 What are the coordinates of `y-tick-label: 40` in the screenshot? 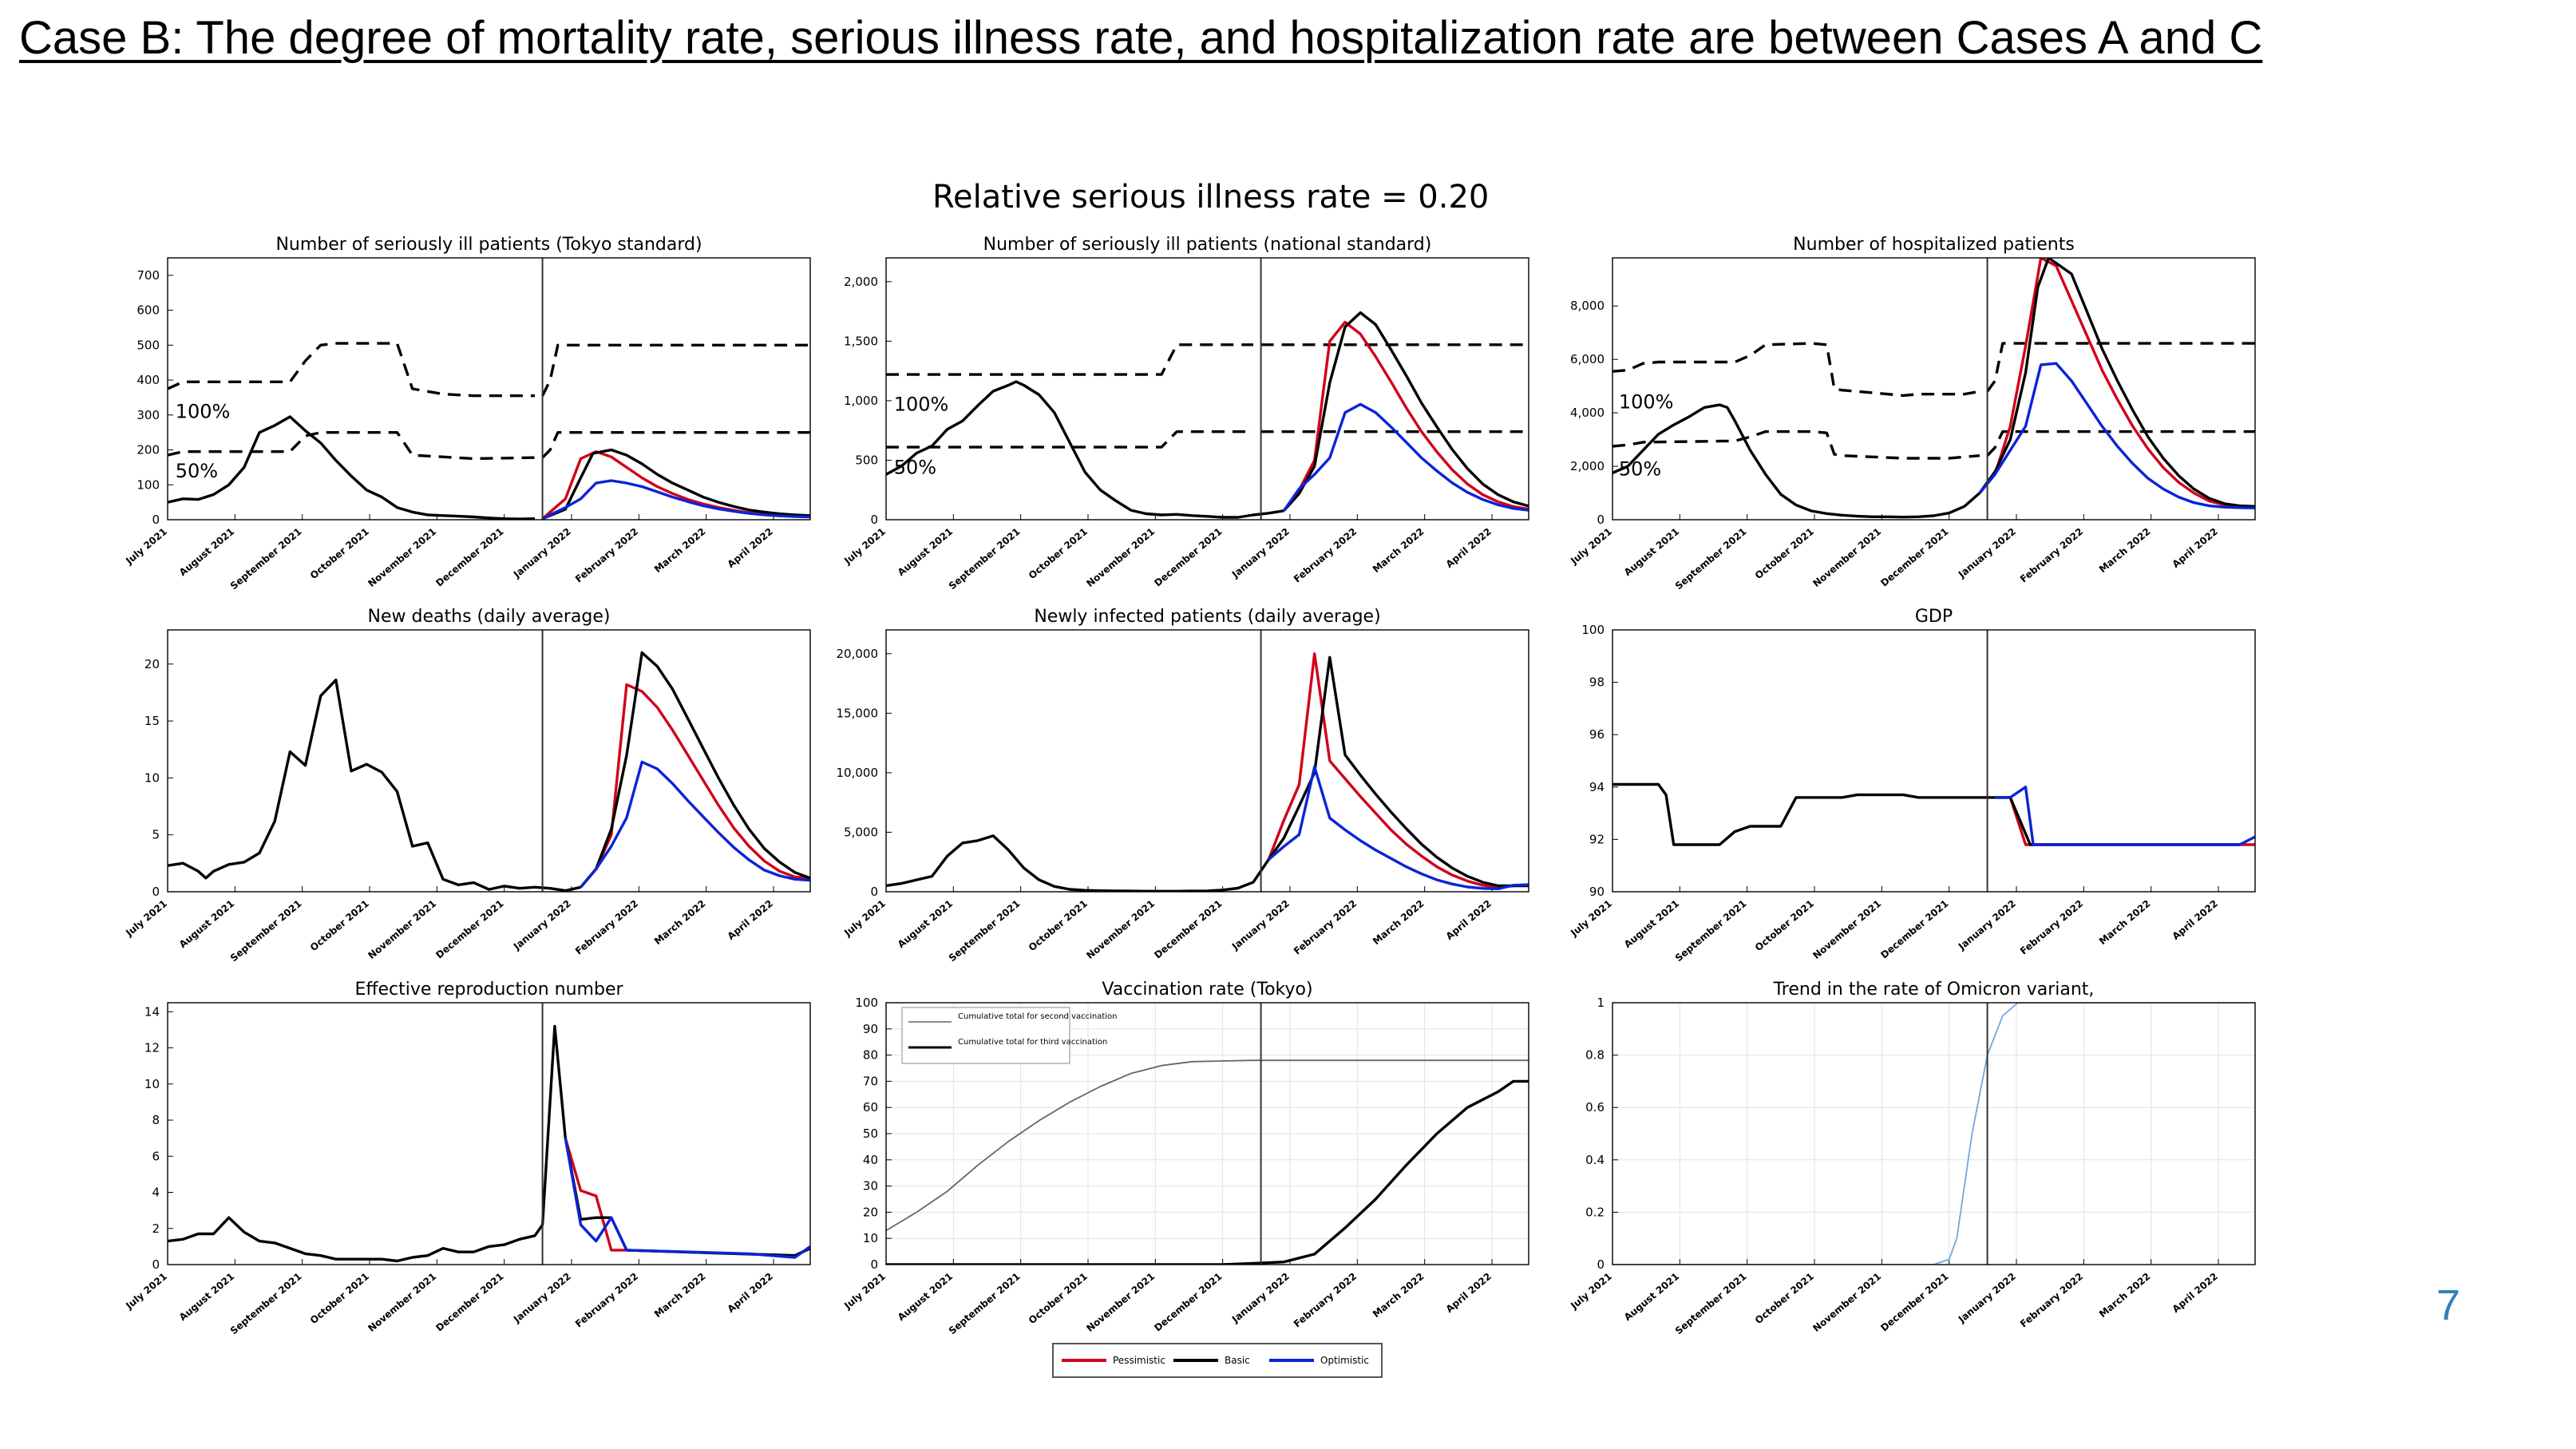 It's located at (870, 1160).